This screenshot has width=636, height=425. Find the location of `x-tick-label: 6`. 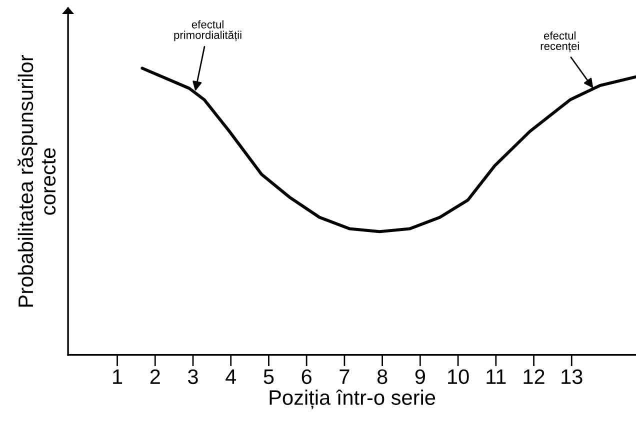

x-tick-label: 6 is located at coordinates (307, 376).